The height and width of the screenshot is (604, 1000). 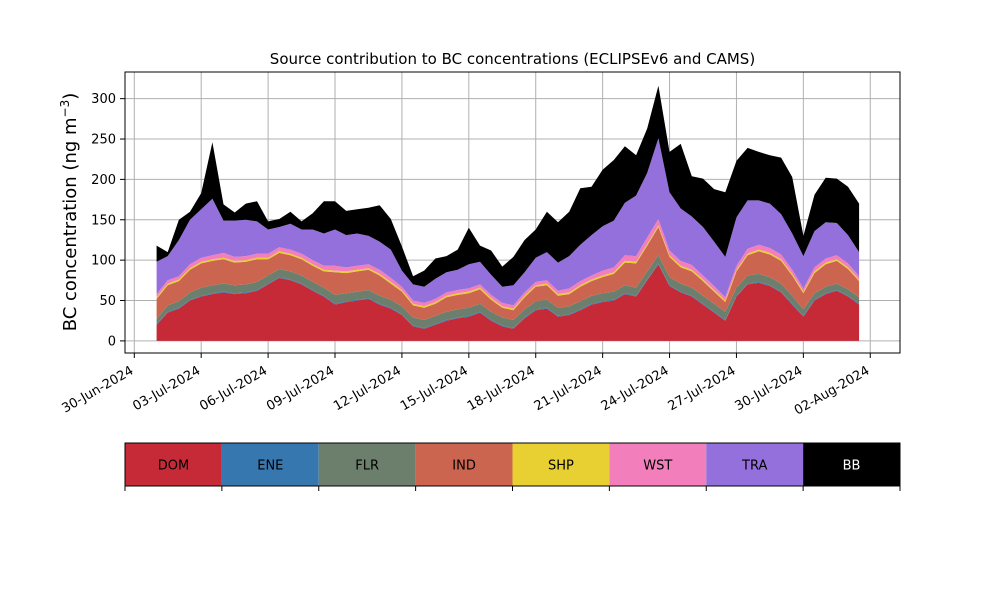 What do you see at coordinates (103, 261) in the screenshot?
I see `y-tick-label: 100` at bounding box center [103, 261].